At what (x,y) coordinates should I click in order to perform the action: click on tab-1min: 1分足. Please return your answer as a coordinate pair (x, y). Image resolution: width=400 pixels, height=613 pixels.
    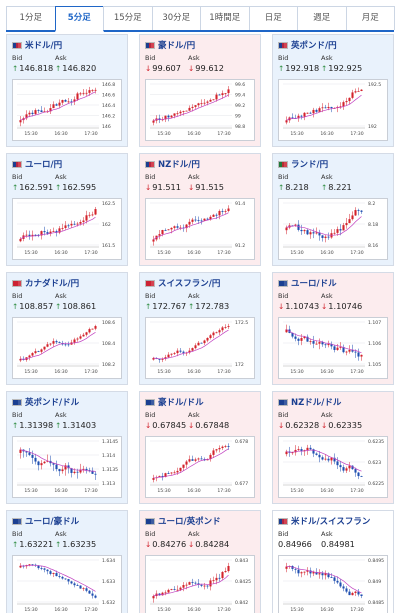
    Looking at the image, I should click on (31, 18).